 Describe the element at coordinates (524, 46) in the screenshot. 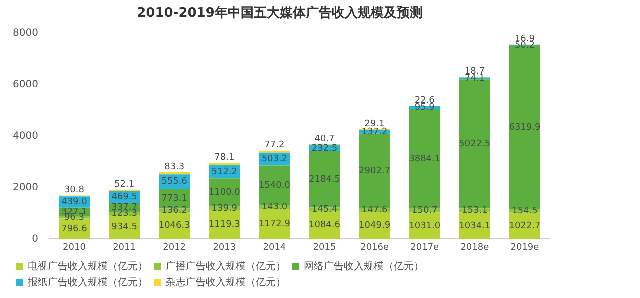

I see `data-label: 50.2` at that location.